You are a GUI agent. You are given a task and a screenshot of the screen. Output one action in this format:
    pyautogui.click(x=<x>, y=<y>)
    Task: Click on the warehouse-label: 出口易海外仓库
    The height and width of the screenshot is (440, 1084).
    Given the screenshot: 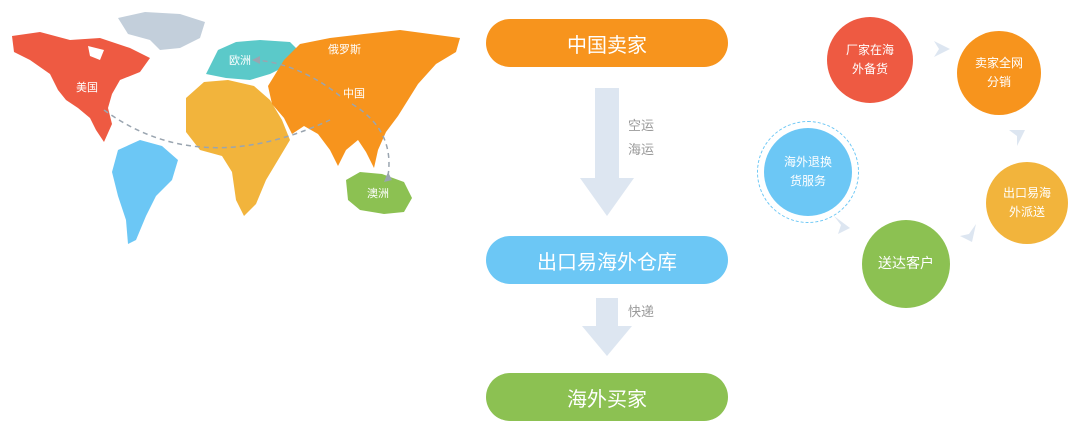 What is the action you would take?
    pyautogui.click(x=607, y=261)
    